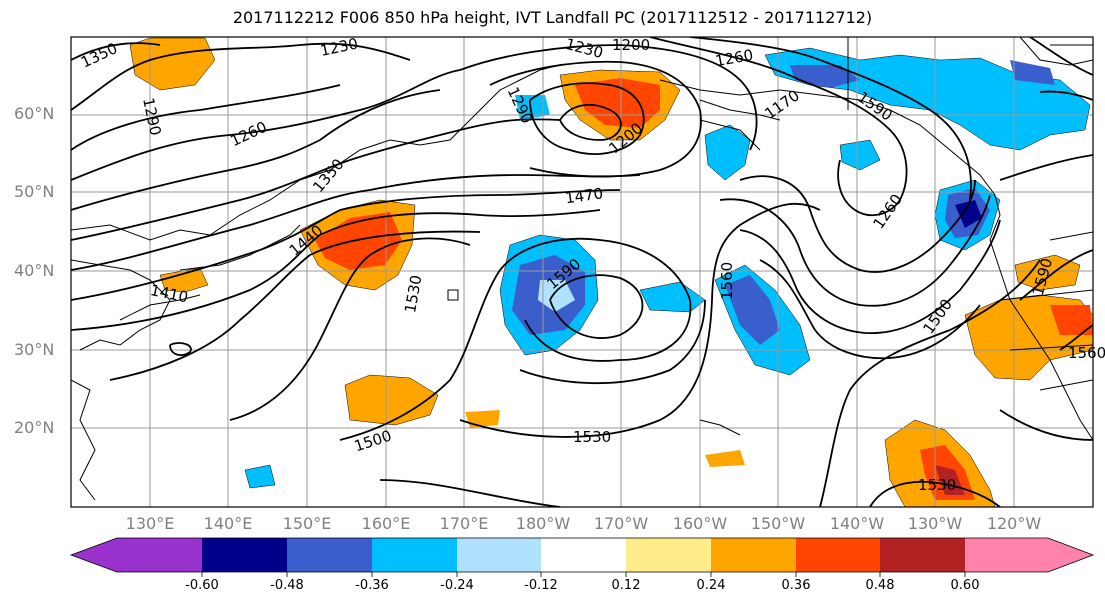 This screenshot has width=1105, height=601. Describe the element at coordinates (965, 585) in the screenshot. I see `colorbar-tick-label: 0.60` at that location.